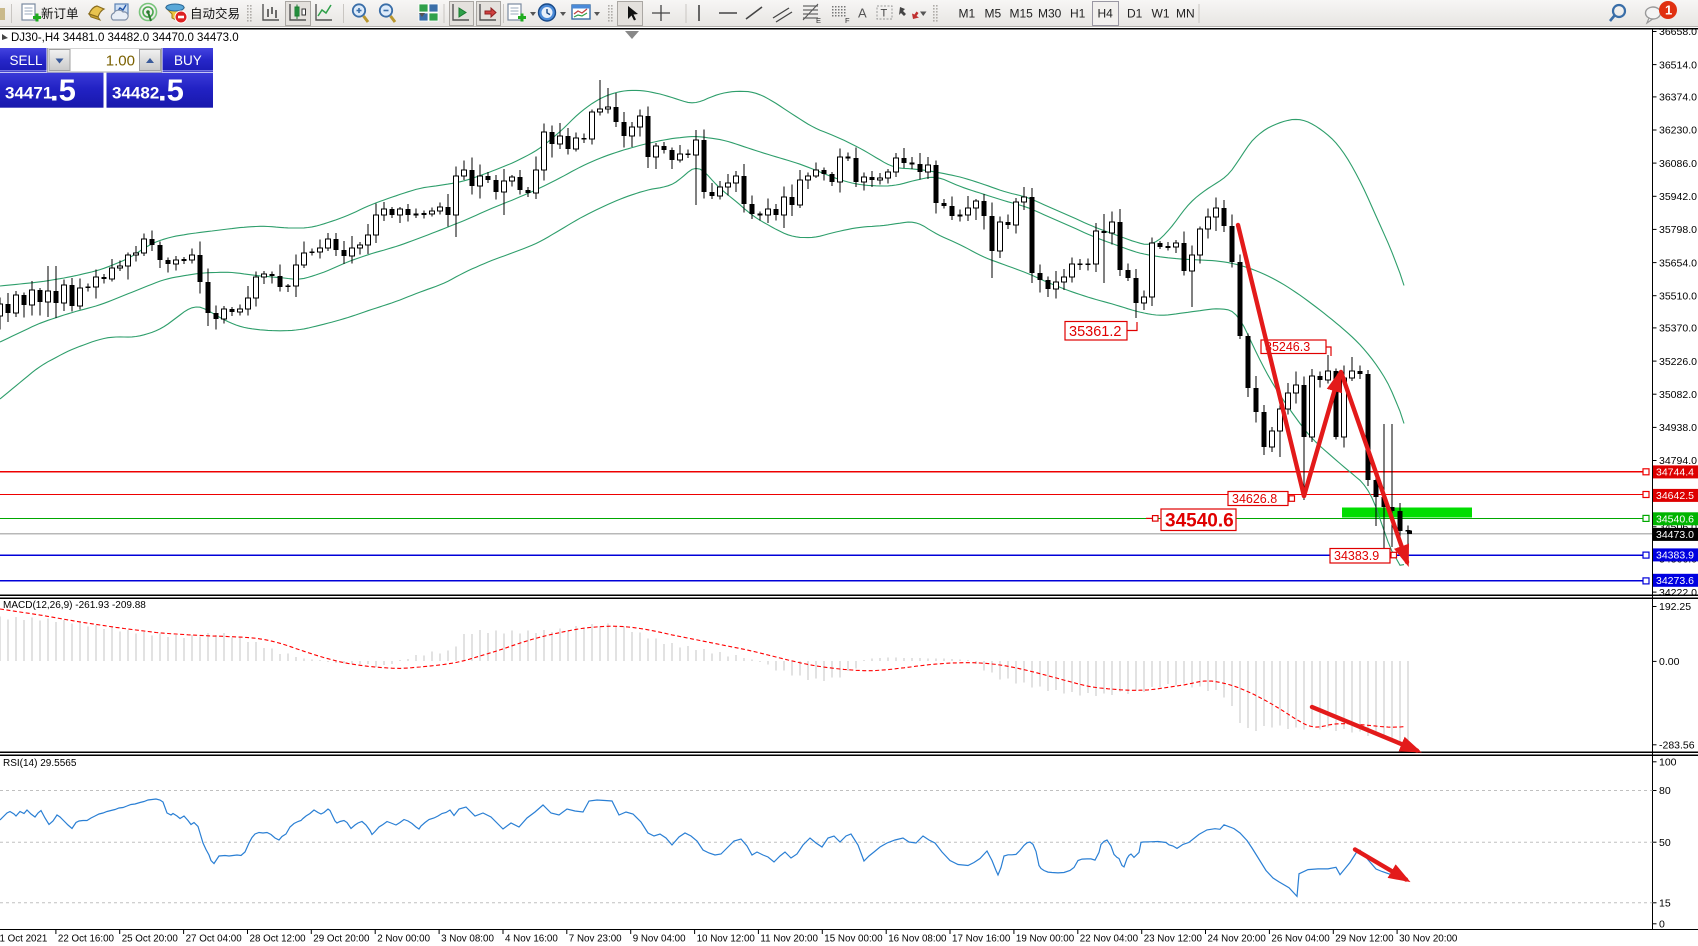 This screenshot has height=946, width=1698. Describe the element at coordinates (1675, 535) in the screenshot. I see `svg-text: 34473.0` at that location.